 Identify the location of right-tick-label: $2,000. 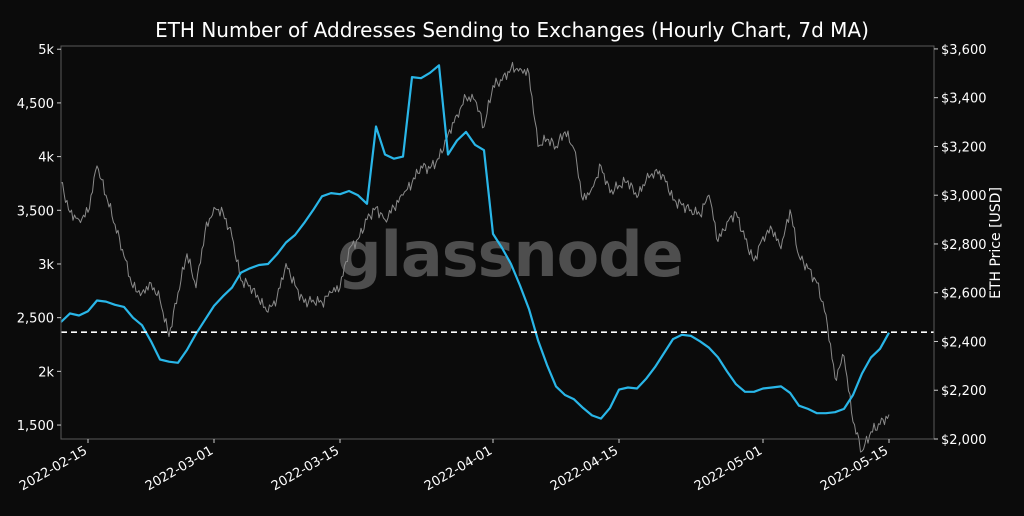
(964, 440).